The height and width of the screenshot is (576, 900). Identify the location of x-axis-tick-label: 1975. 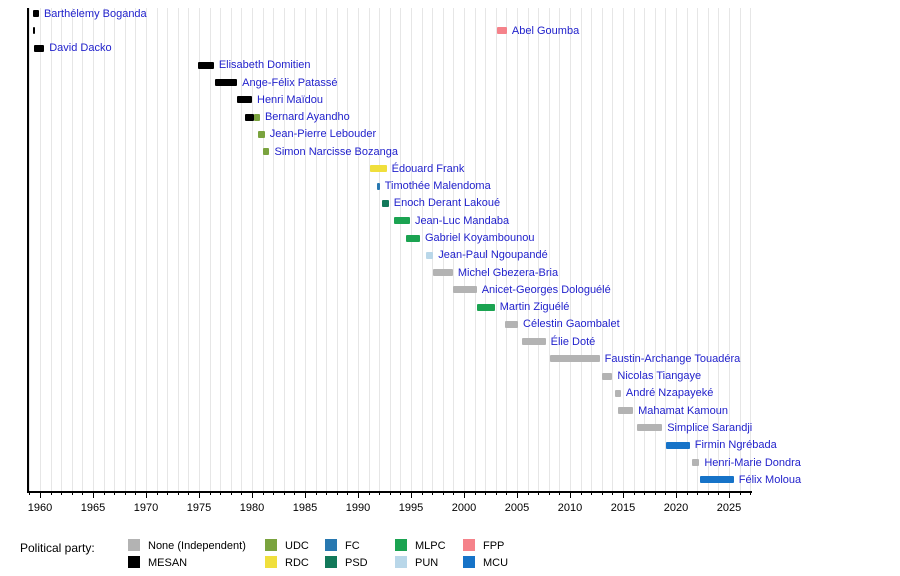
(199, 508).